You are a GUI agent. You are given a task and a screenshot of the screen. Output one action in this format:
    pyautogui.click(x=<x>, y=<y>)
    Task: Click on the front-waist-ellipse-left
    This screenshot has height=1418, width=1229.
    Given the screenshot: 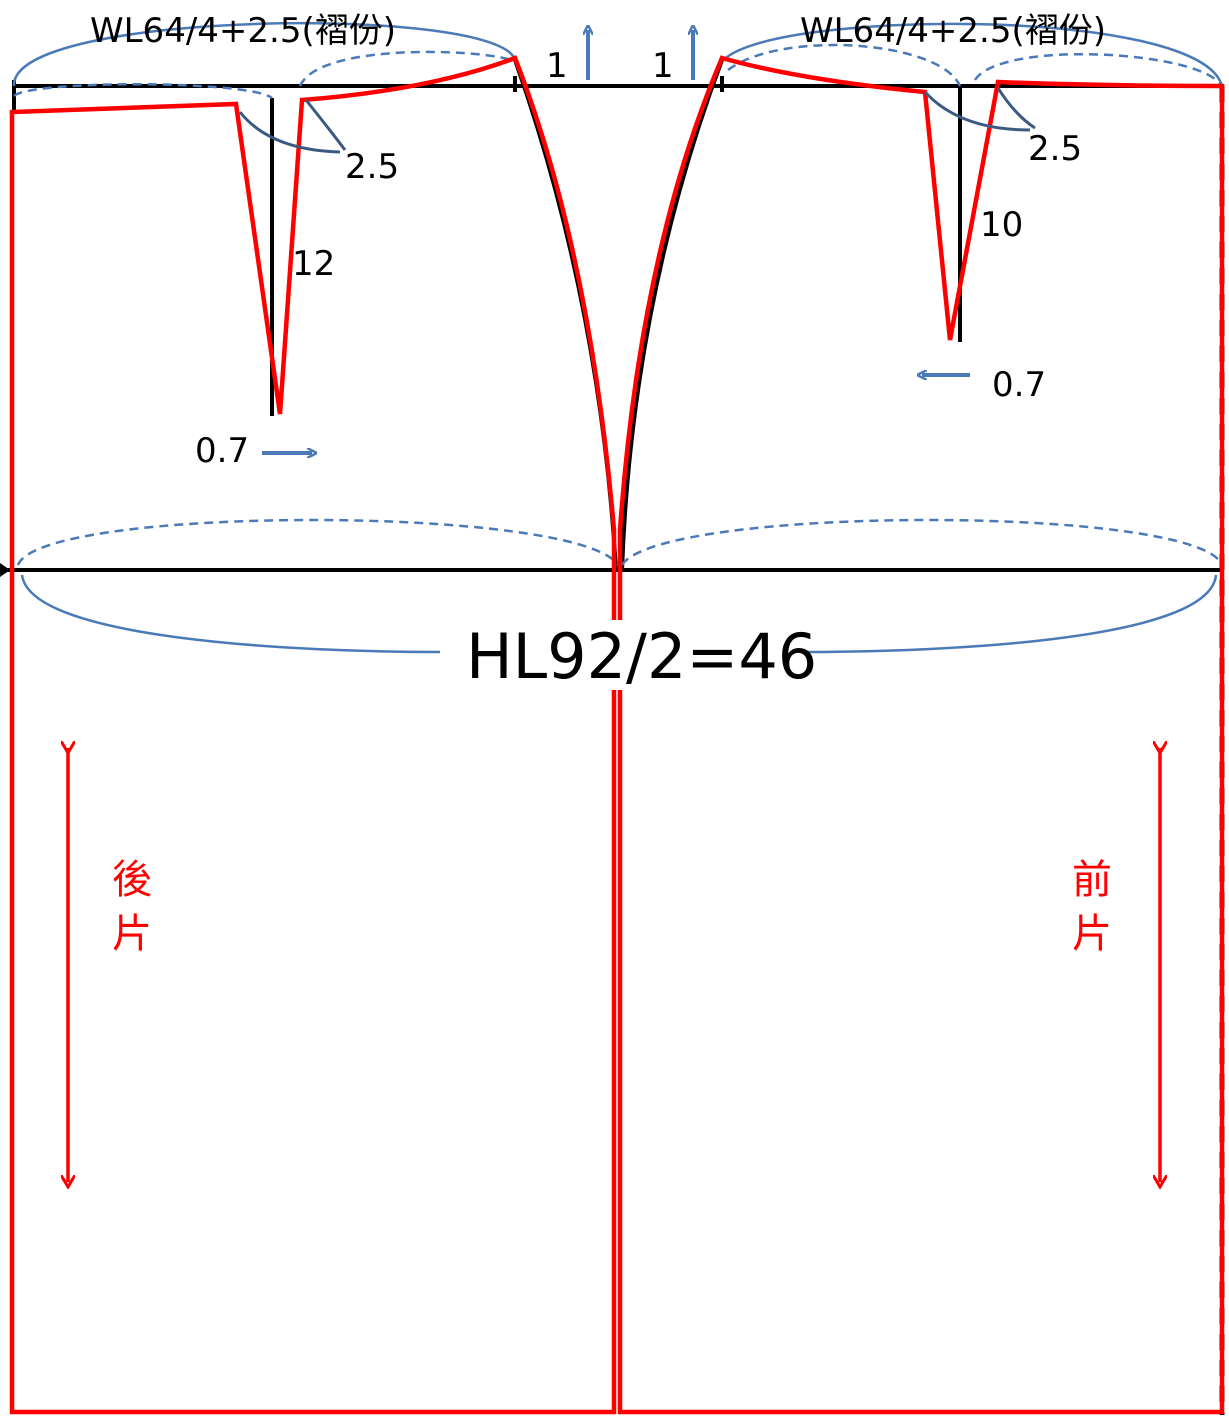 What is the action you would take?
    pyautogui.click(x=844, y=65)
    